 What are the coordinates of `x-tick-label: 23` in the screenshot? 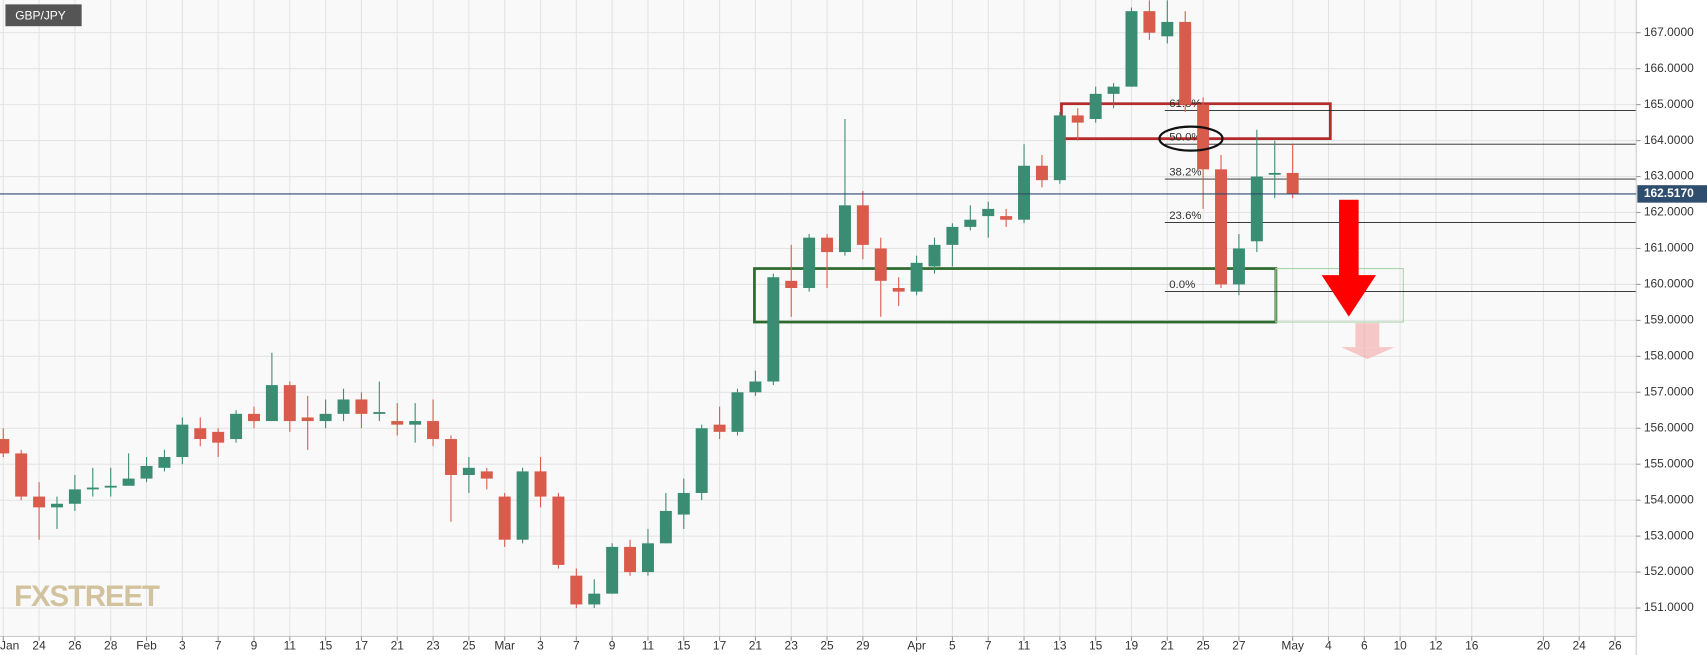 It's located at (792, 645).